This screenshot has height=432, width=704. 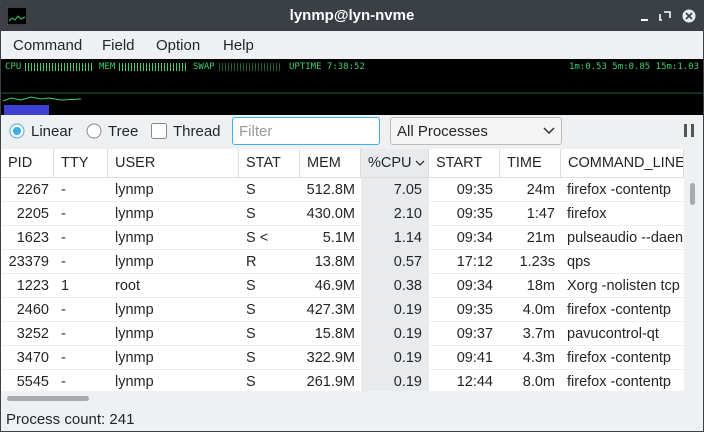 What do you see at coordinates (540, 214) in the screenshot?
I see `table-cell: 1:47` at bounding box center [540, 214].